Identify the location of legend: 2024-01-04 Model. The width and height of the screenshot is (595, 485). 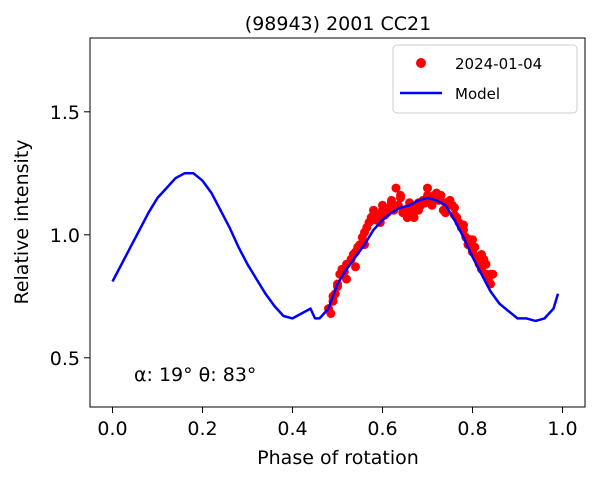
(485, 79).